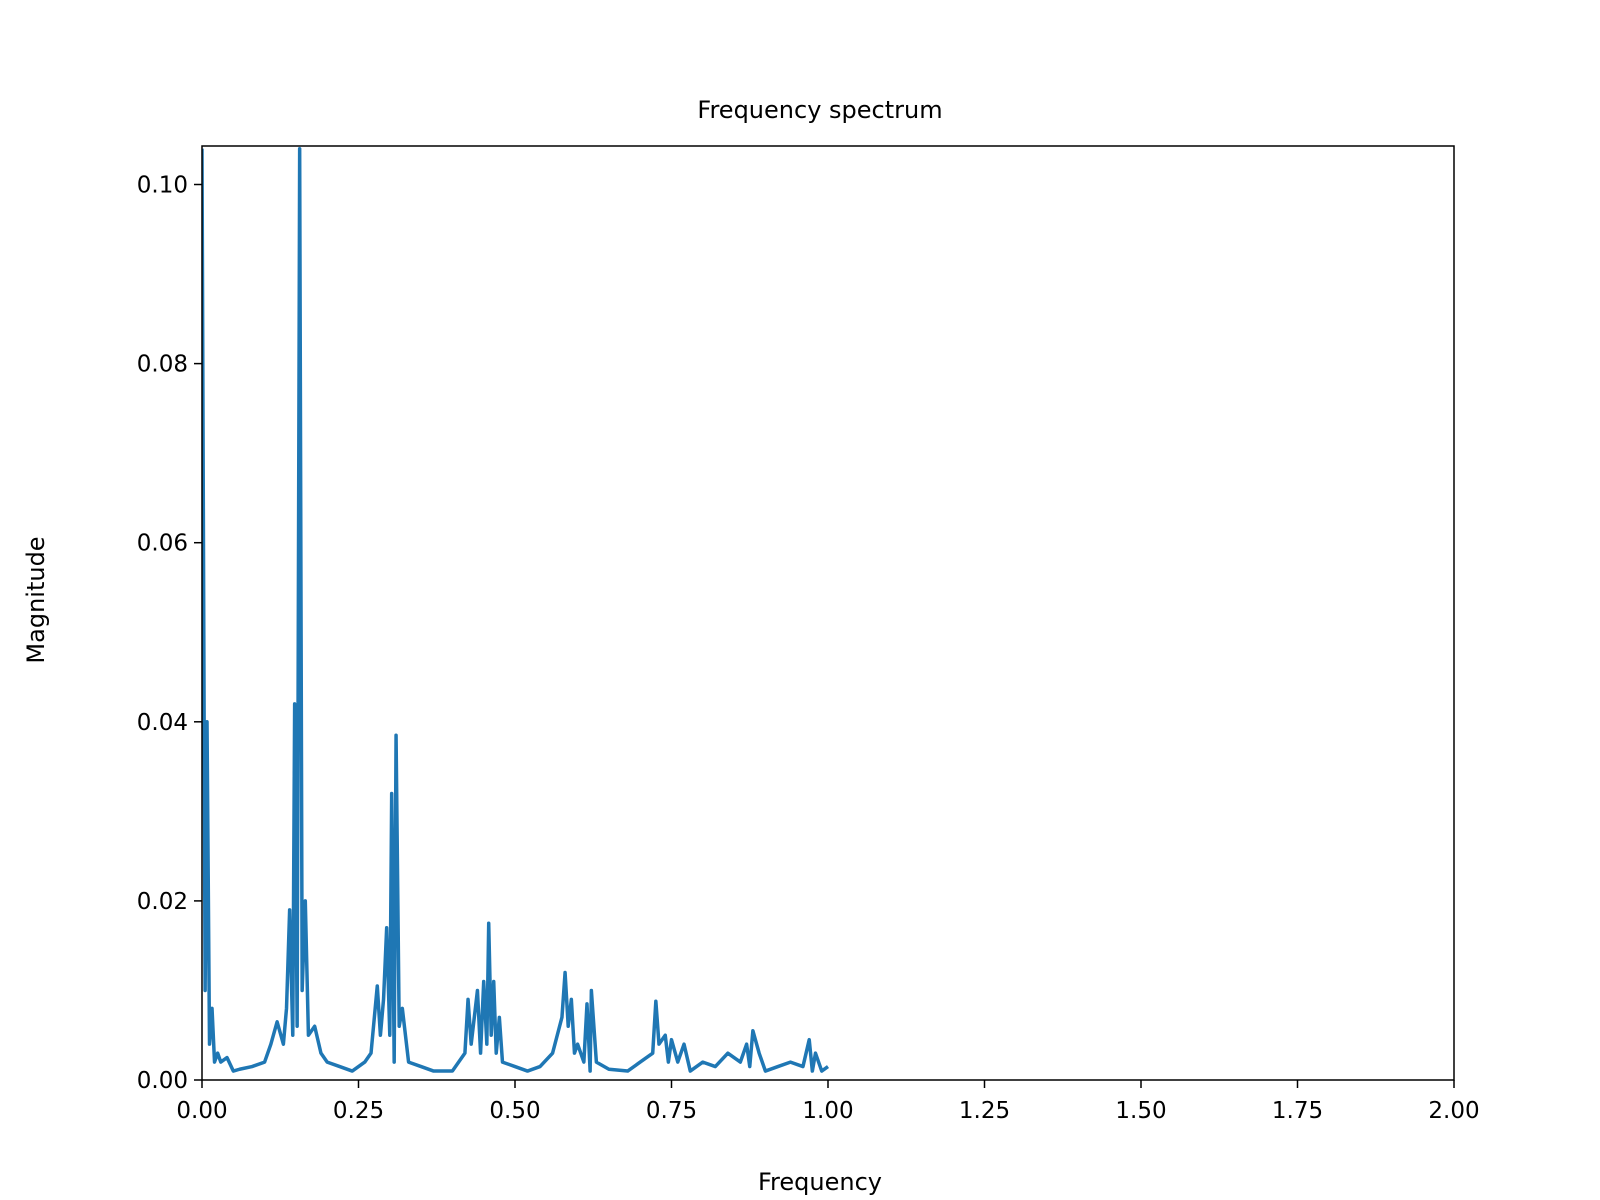 The height and width of the screenshot is (1200, 1600). Describe the element at coordinates (162, 902) in the screenshot. I see `y-tick-label: 0.02` at that location.